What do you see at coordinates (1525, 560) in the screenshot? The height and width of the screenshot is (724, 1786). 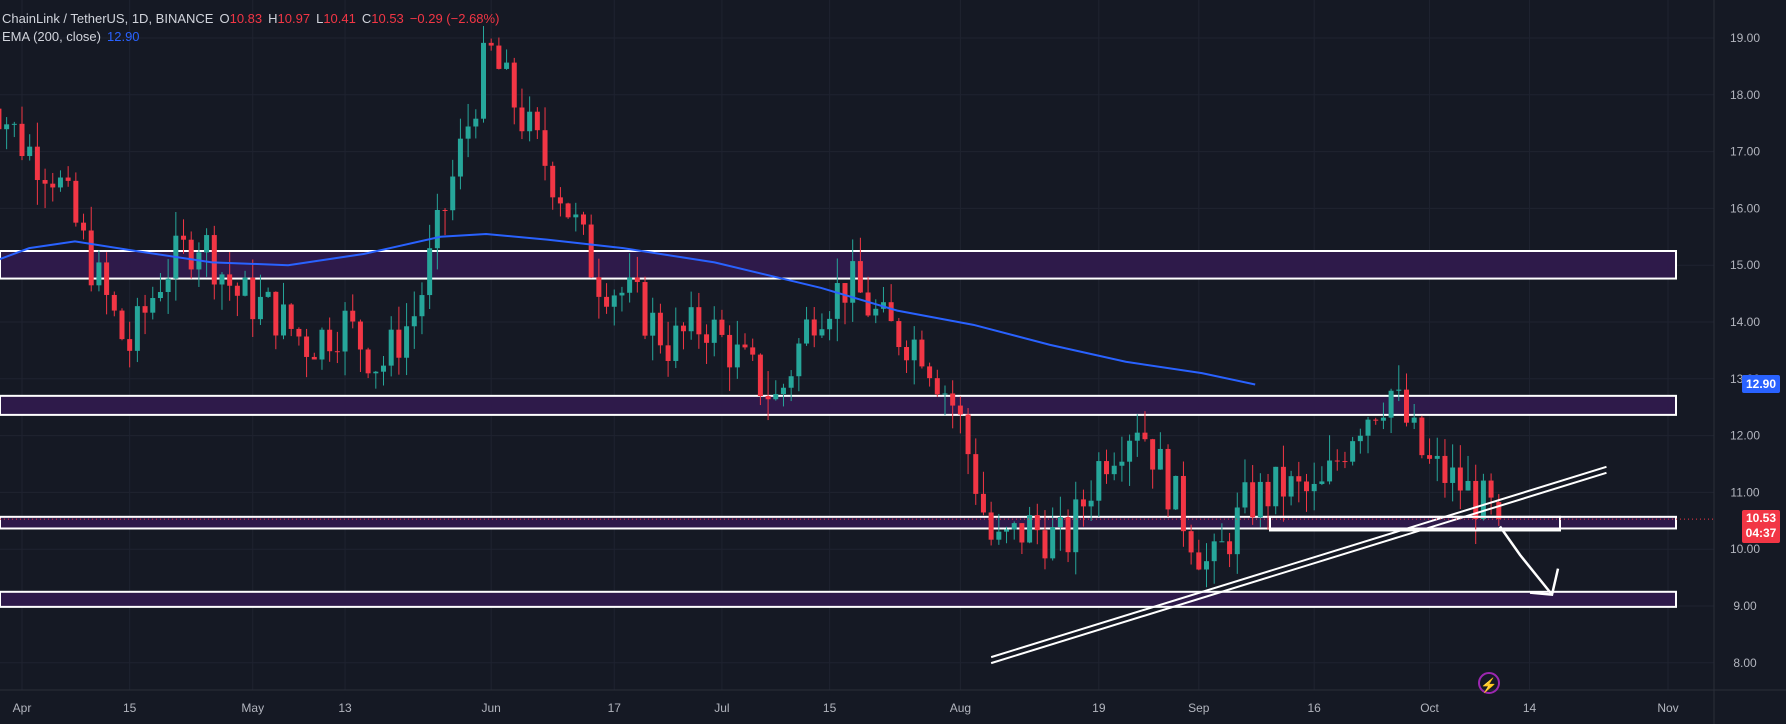 I see `projection-arrow` at bounding box center [1525, 560].